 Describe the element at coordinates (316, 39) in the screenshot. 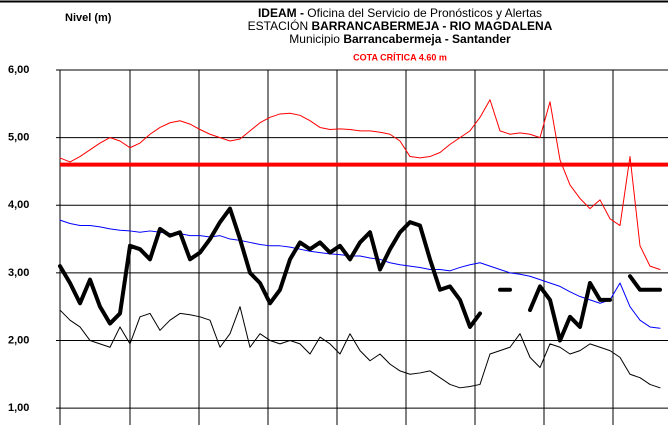

I see `title-segment: Municipio` at that location.